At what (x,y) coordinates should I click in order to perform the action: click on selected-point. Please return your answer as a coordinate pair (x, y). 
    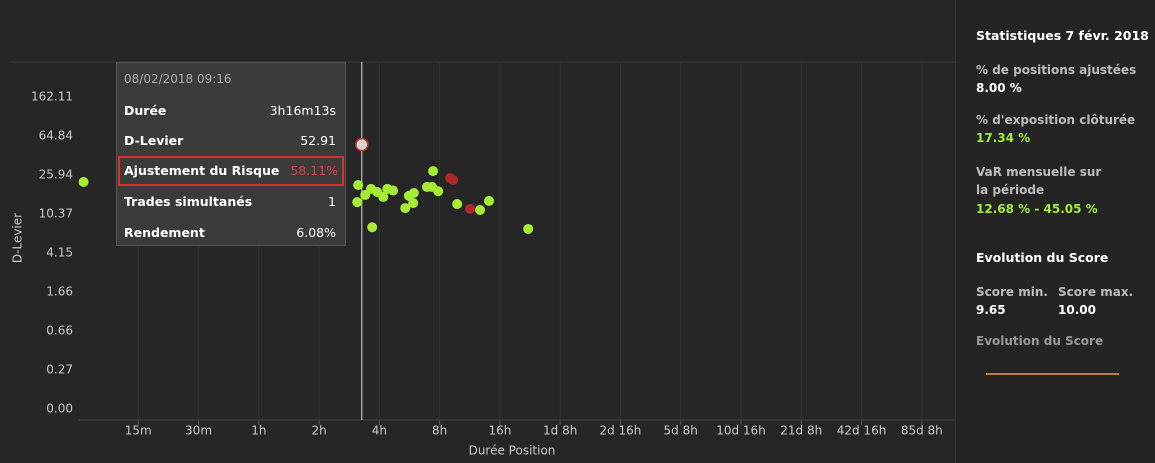
    Looking at the image, I should click on (362, 144).